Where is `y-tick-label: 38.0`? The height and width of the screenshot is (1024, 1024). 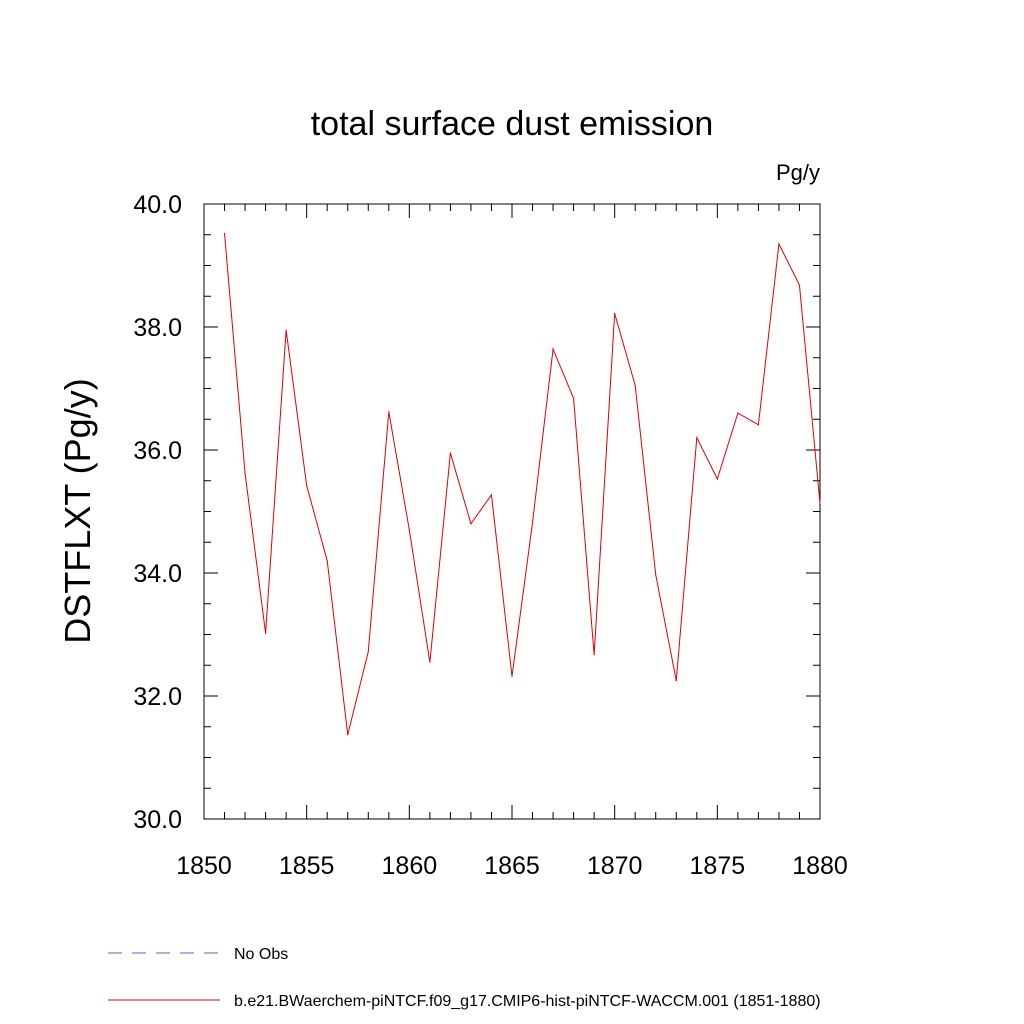 y-tick-label: 38.0 is located at coordinates (157, 328).